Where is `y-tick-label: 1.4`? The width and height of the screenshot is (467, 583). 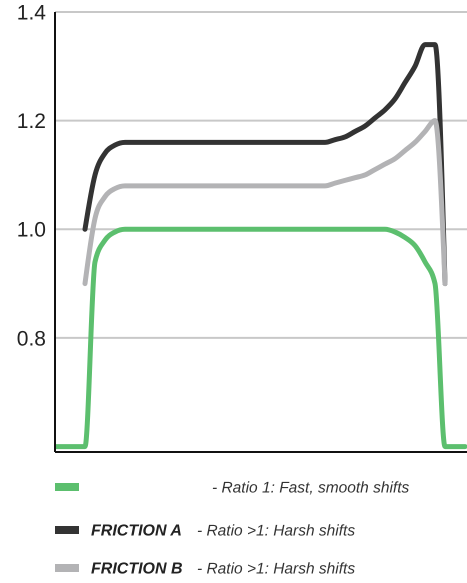 y-tick-label: 1.4 is located at coordinates (31, 12).